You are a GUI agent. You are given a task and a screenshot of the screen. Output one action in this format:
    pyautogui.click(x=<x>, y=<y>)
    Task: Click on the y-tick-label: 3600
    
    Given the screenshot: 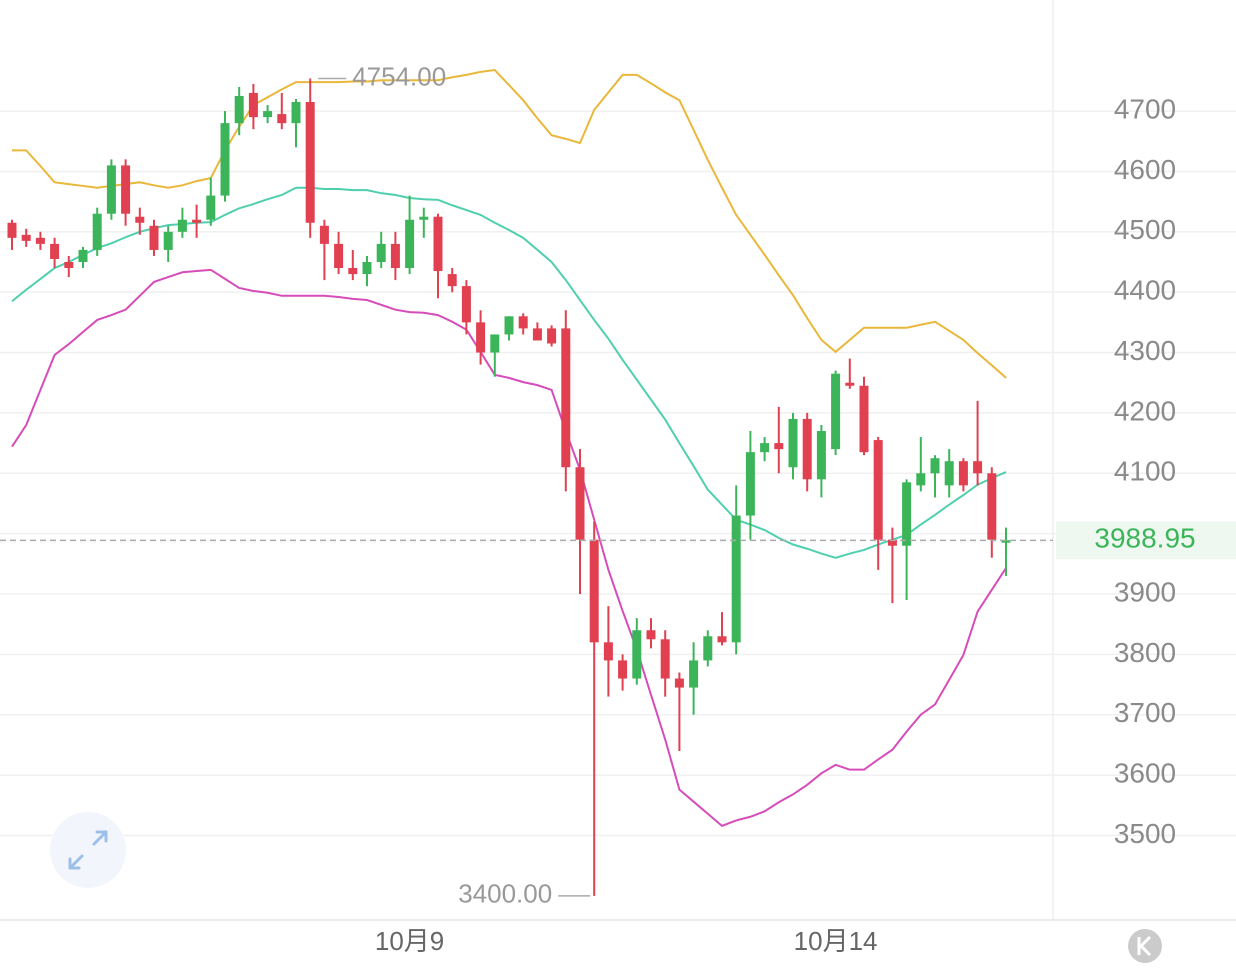 What is the action you would take?
    pyautogui.click(x=1145, y=773)
    